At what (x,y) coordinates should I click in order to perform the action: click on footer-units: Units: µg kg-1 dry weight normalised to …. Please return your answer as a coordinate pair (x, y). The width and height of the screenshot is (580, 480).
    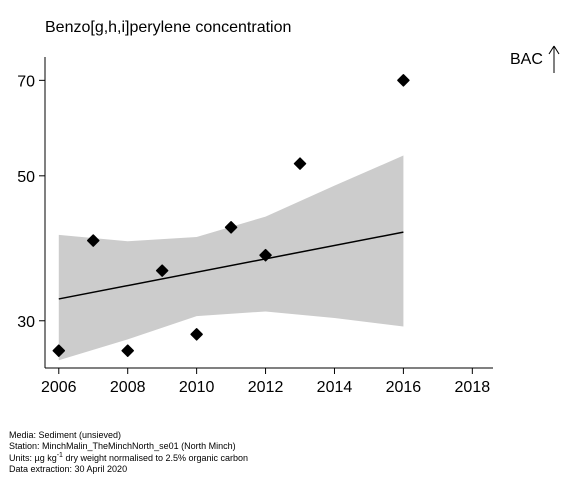
    Looking at the image, I should click on (128, 457).